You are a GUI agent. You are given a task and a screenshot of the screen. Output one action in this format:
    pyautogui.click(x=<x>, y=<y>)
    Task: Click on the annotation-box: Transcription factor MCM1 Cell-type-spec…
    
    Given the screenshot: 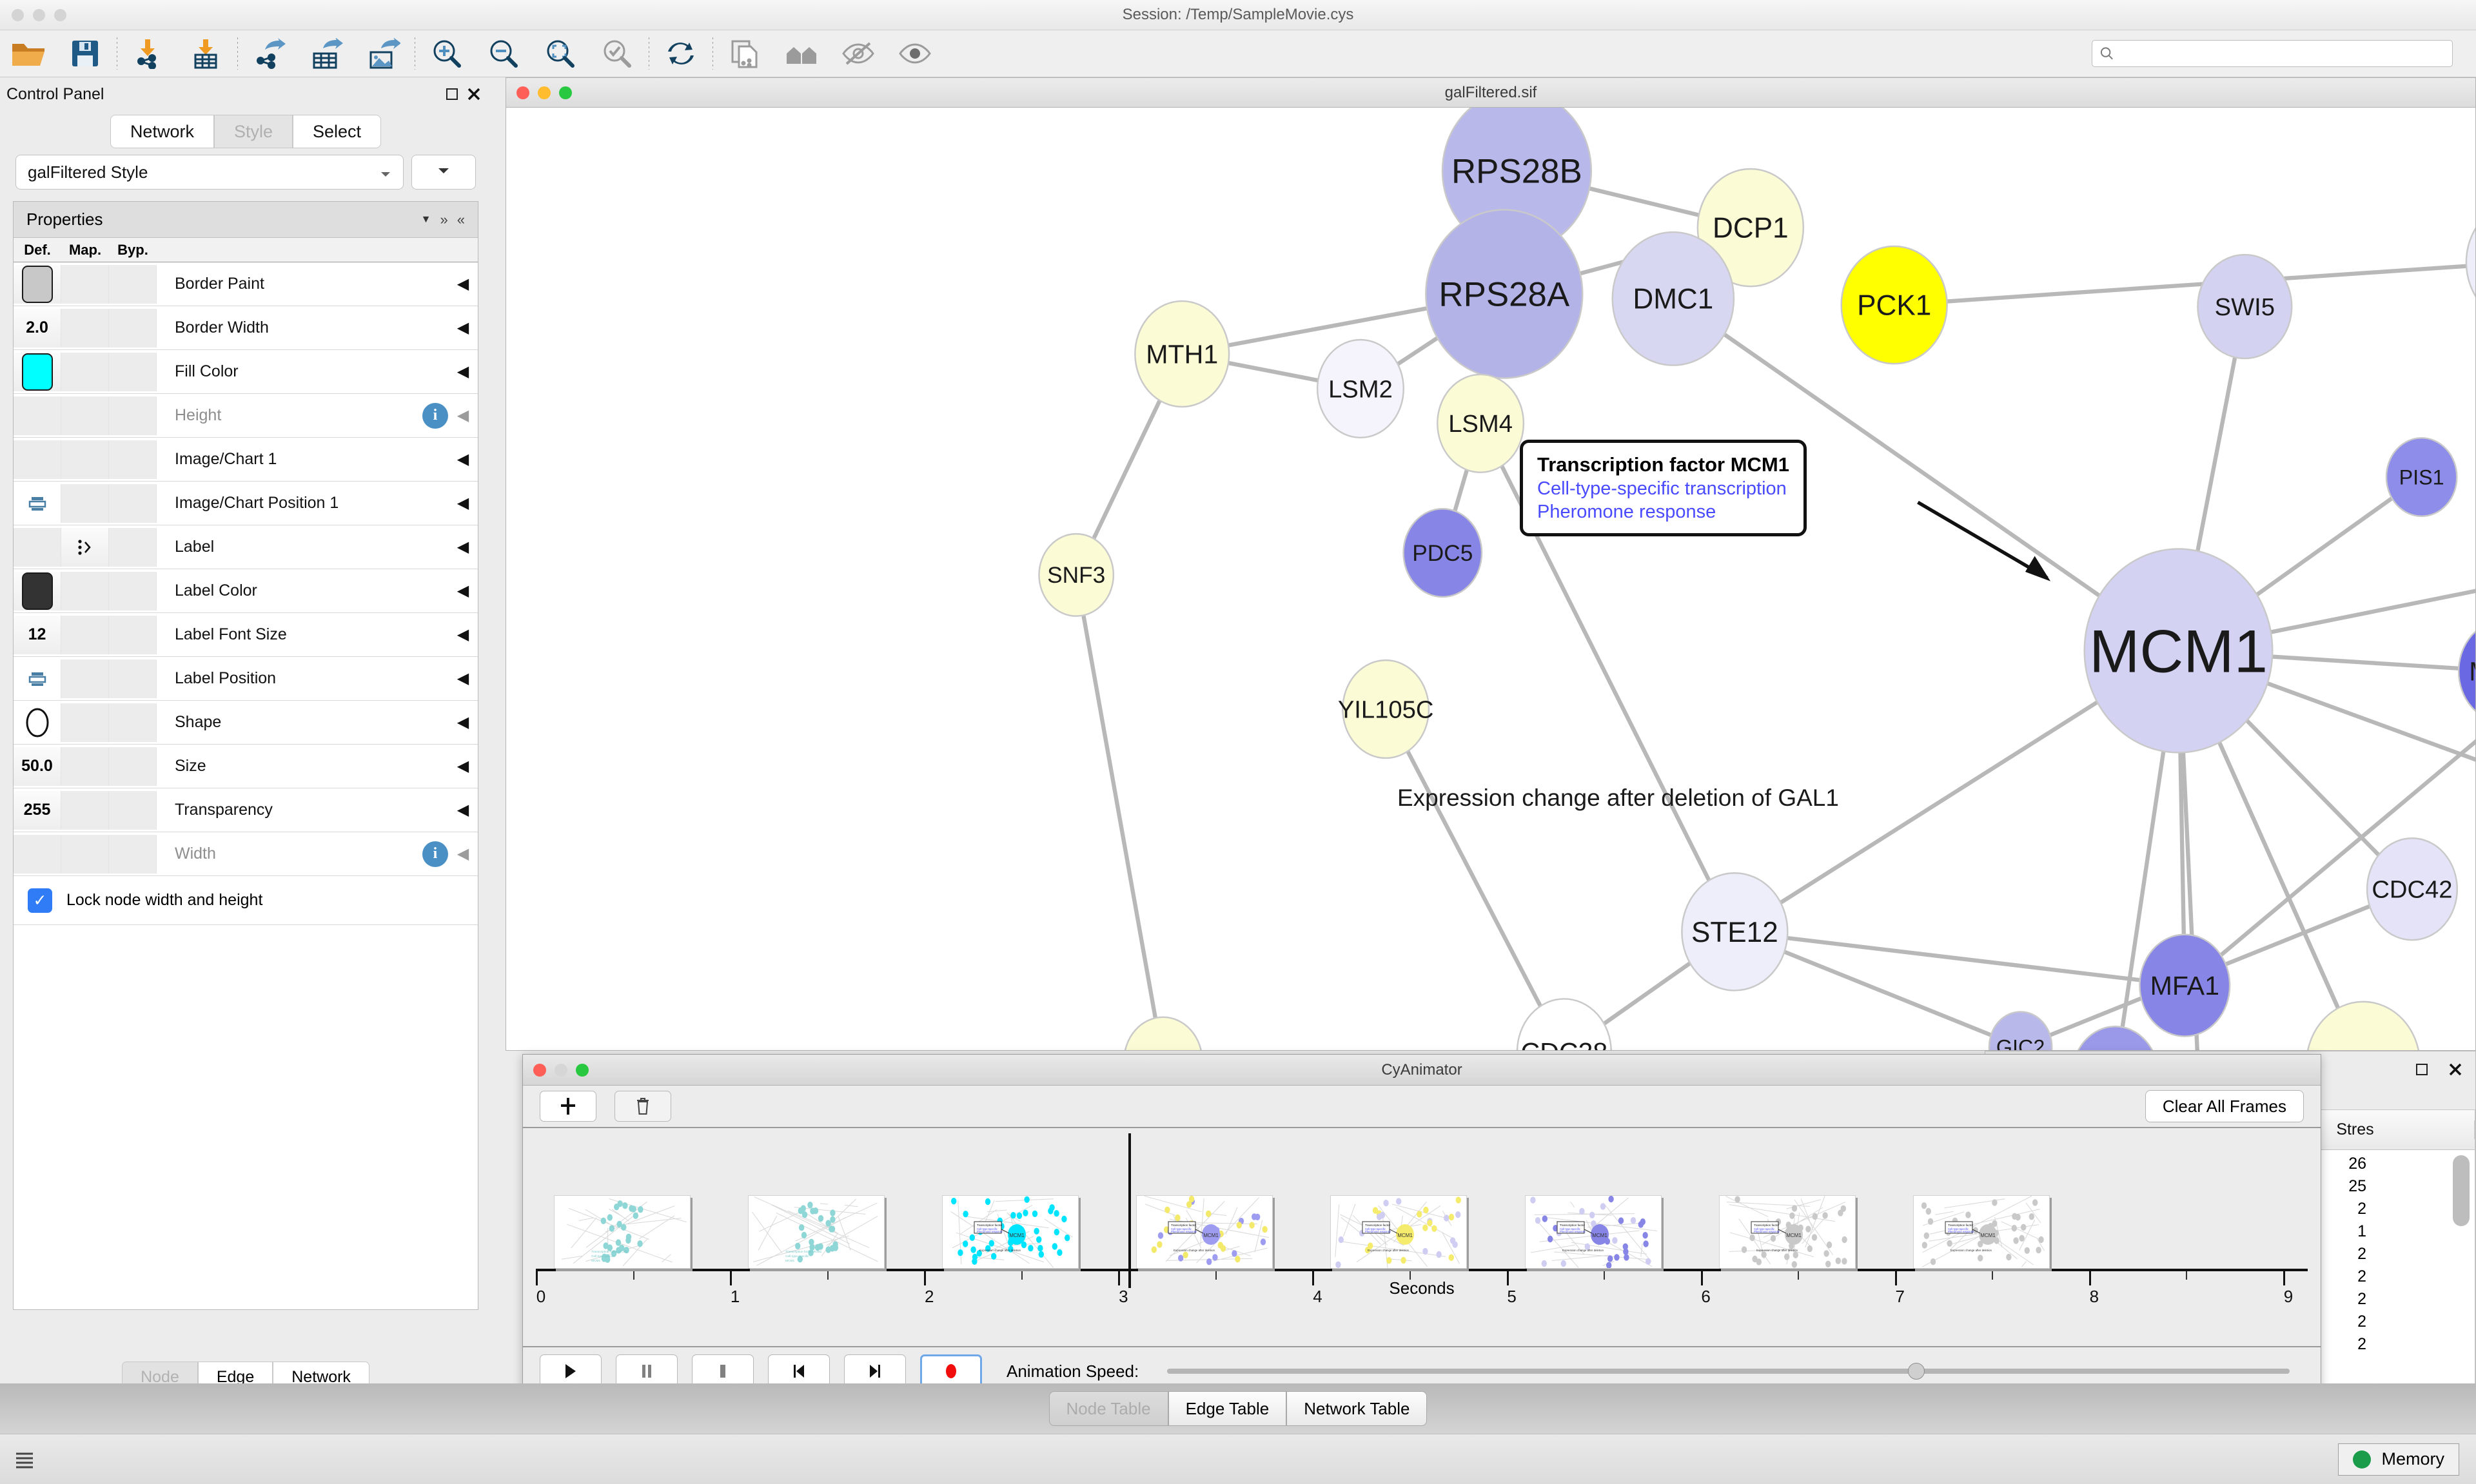 What is the action you would take?
    pyautogui.click(x=1663, y=488)
    